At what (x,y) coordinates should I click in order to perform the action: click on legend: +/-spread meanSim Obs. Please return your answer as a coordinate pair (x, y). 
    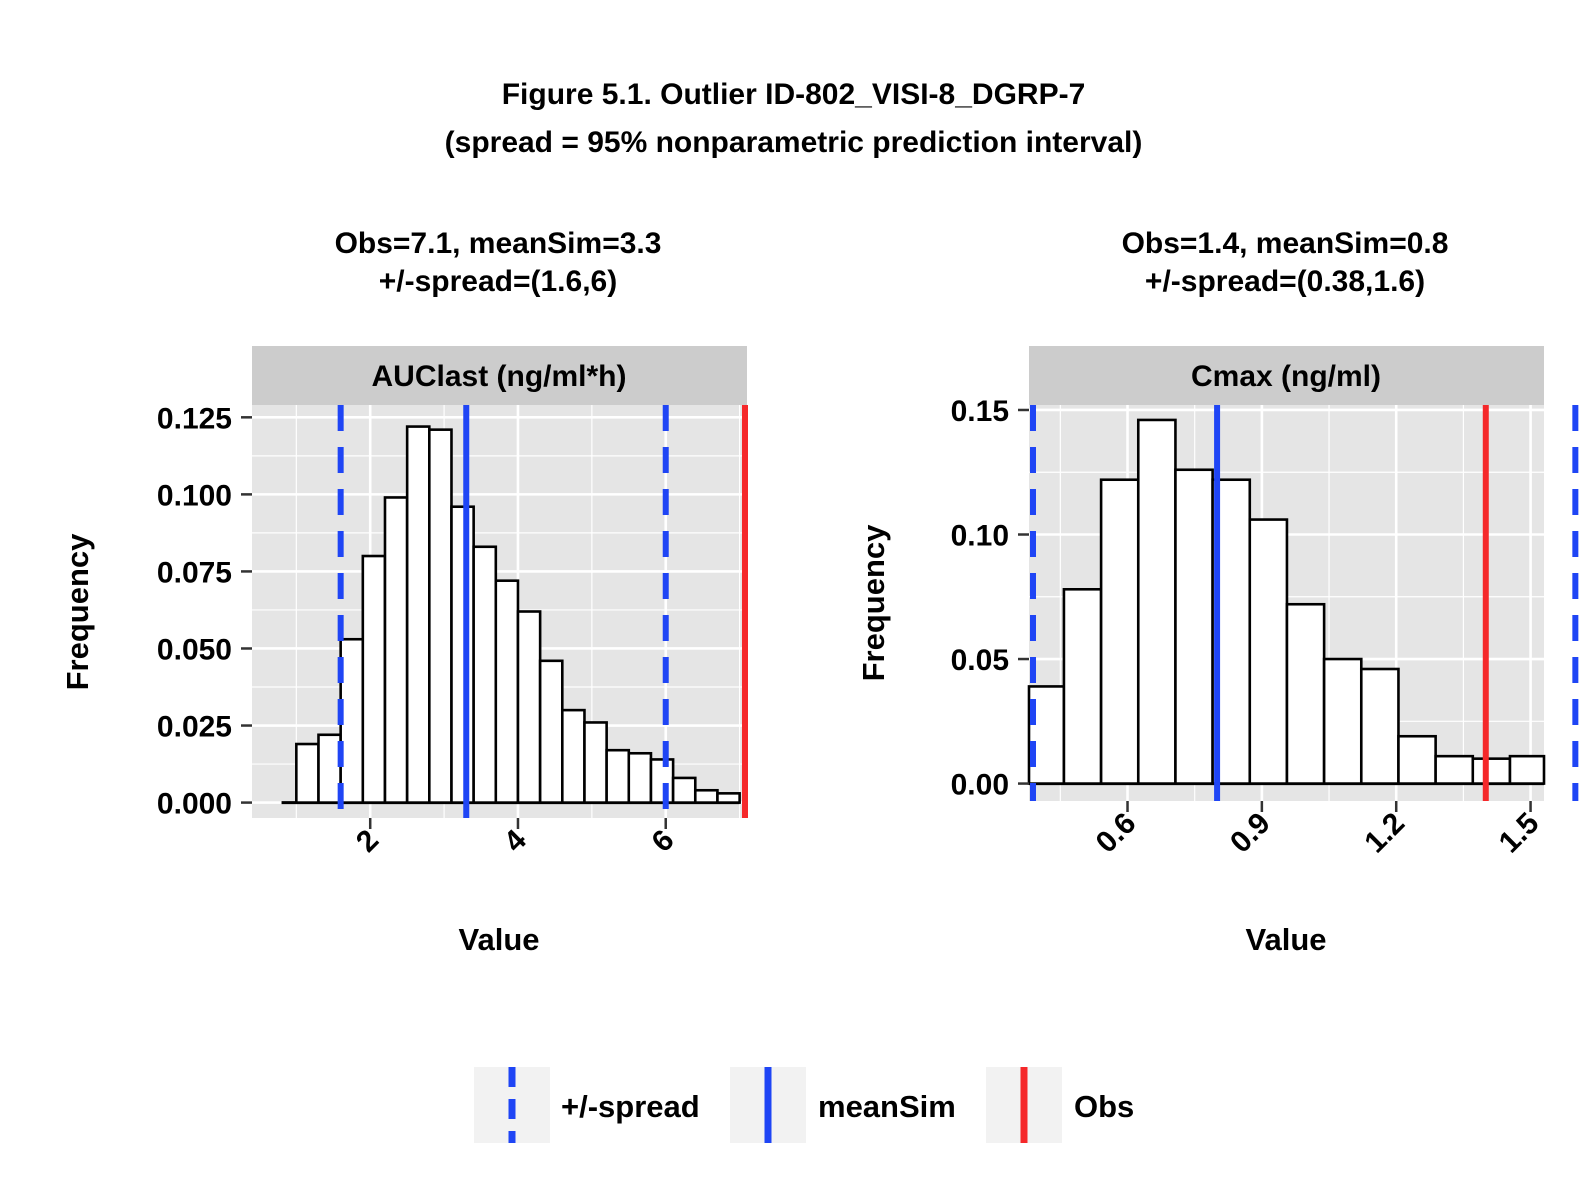
    Looking at the image, I should click on (804, 1105).